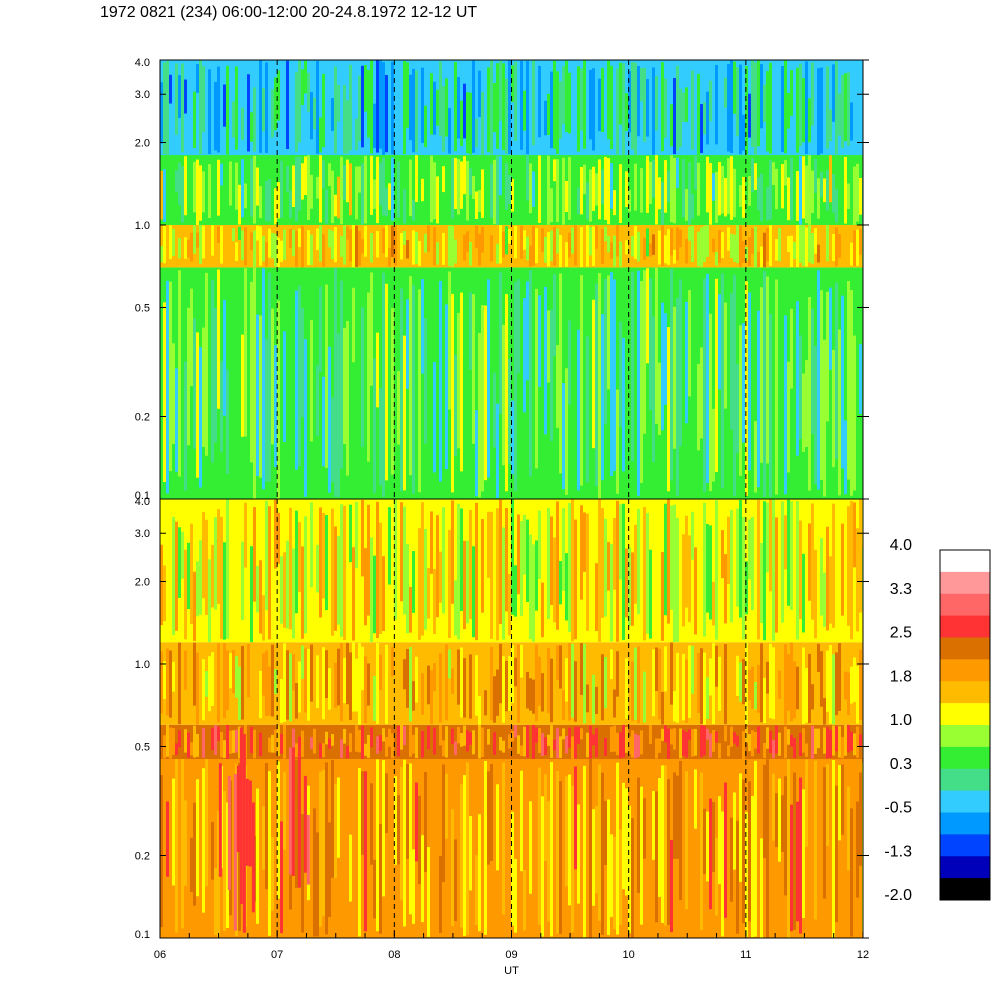 This screenshot has width=1000, height=1000. I want to click on colorbar-label: 1.8, so click(901, 676).